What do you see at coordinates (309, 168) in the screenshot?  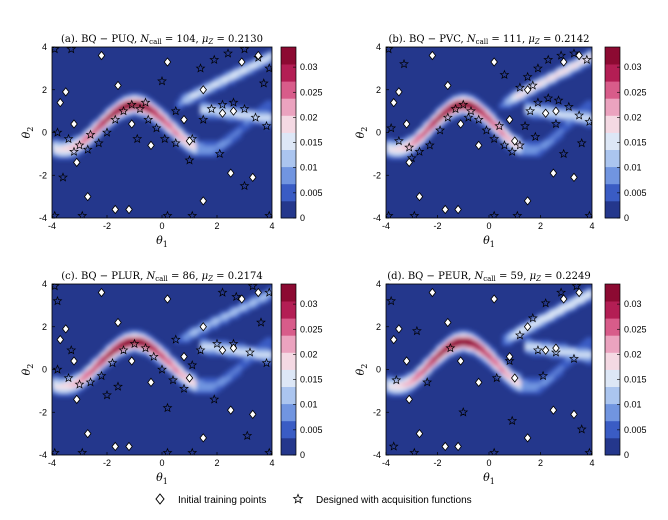 I see `colorbar-tick-label: 0.01` at bounding box center [309, 168].